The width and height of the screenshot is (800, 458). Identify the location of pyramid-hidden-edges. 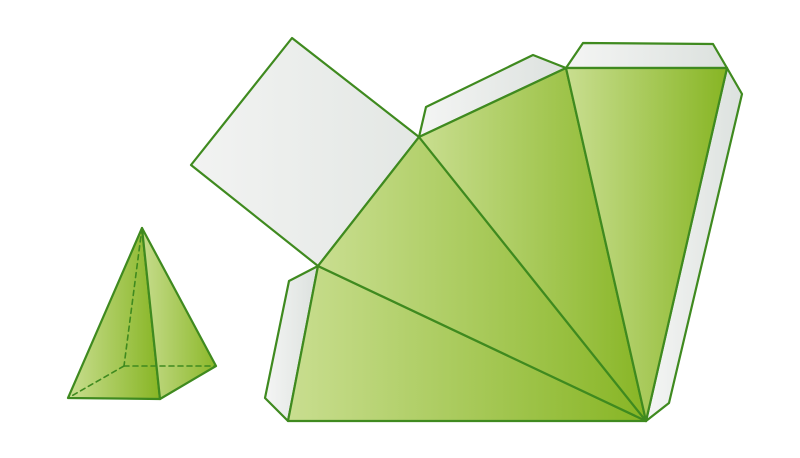
(142, 313).